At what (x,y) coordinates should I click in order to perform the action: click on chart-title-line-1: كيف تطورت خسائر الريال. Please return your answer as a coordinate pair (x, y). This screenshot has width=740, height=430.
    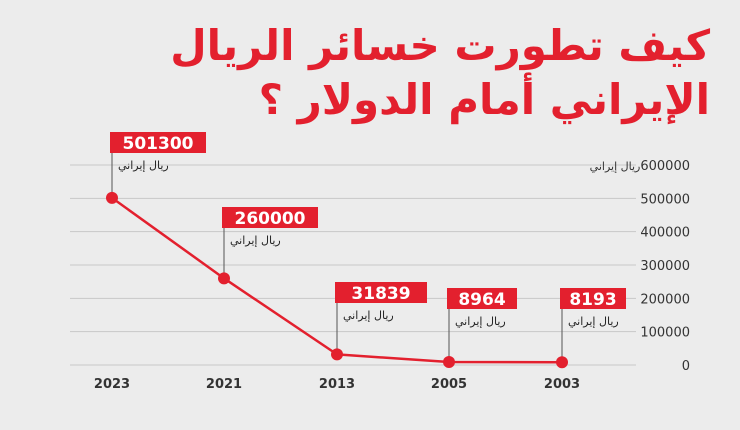
    Looking at the image, I should click on (440, 45).